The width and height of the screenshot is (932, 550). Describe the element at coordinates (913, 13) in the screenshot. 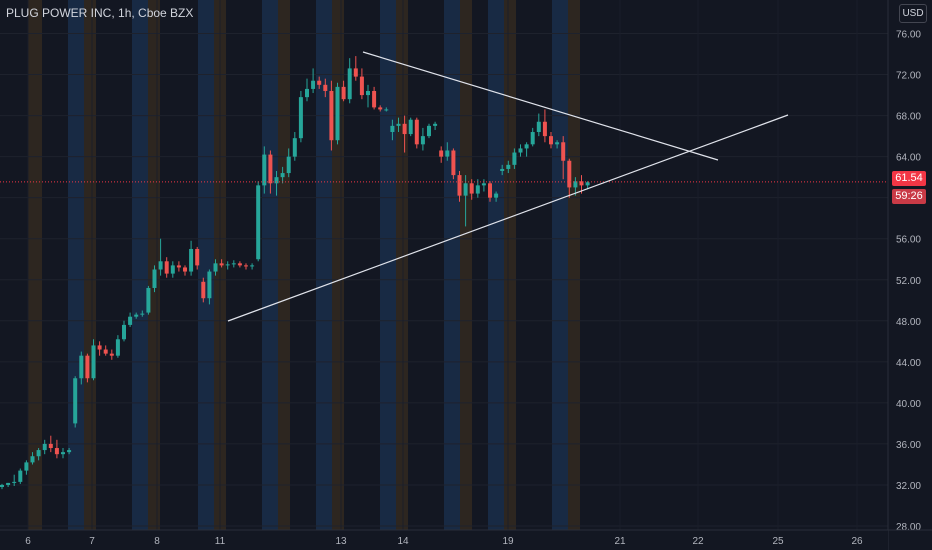

I see `currency-button: USD` at that location.